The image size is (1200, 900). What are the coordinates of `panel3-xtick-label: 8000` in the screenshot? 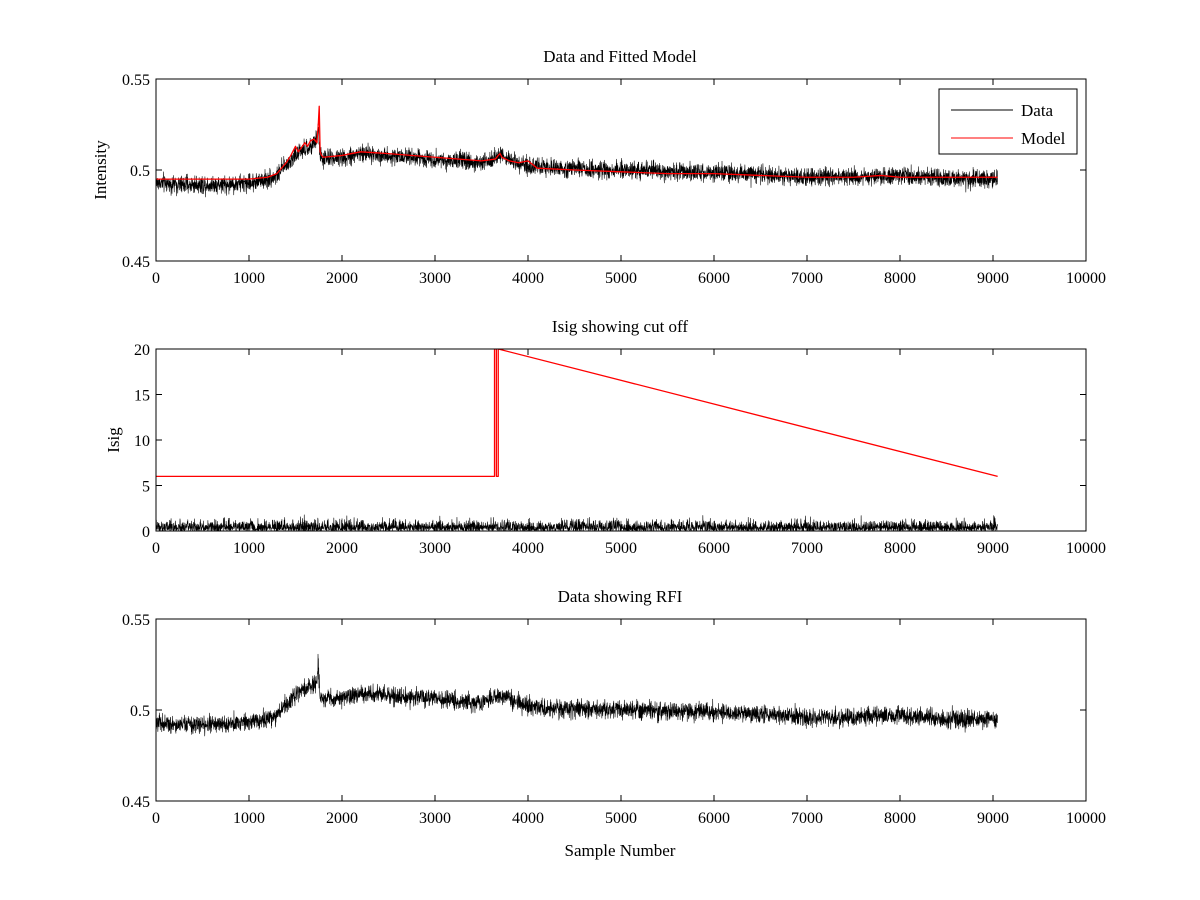 It's located at (900, 818).